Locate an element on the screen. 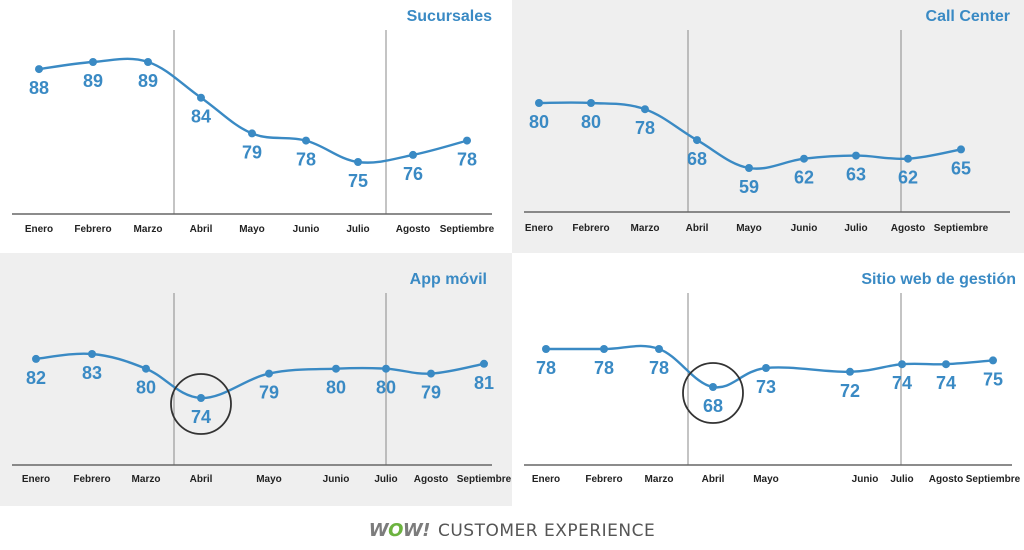 The height and width of the screenshot is (550, 1024). footer-brand: WOW! CUSTOMER EXPERIENCE is located at coordinates (512, 532).